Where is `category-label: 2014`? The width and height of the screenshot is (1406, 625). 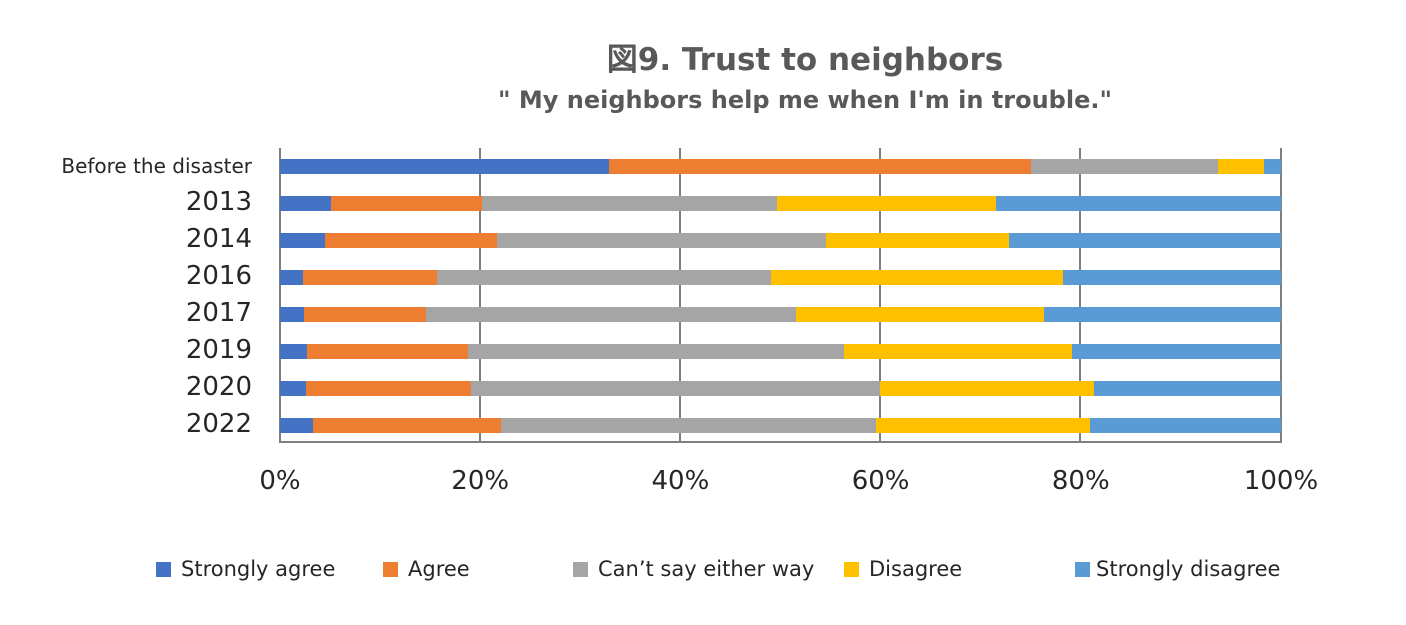 category-label: 2014 is located at coordinates (218, 239).